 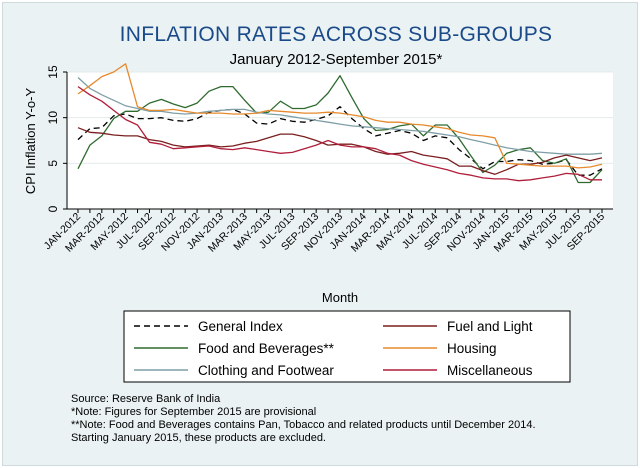 What do you see at coordinates (340, 151) in the screenshot?
I see `series-line-fuel-and-light` at bounding box center [340, 151].